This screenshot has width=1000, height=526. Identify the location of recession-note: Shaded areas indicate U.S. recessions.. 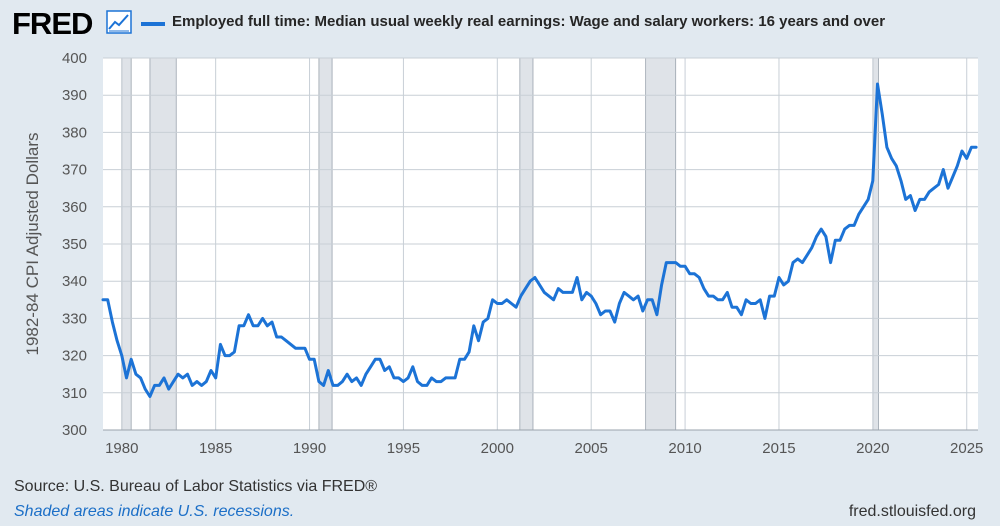
(154, 511).